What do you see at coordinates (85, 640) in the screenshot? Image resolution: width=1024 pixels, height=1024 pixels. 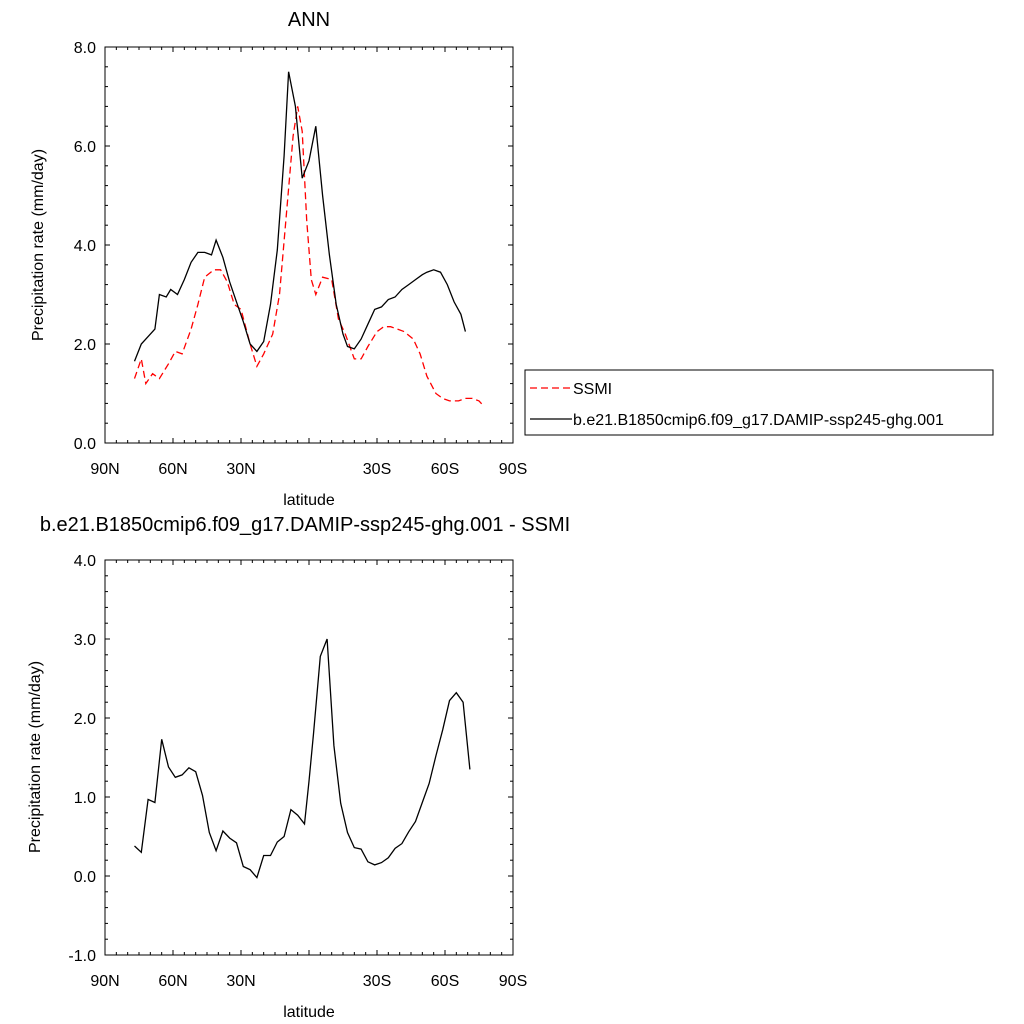 I see `bottom-y-tick-label: 3.0` at bounding box center [85, 640].